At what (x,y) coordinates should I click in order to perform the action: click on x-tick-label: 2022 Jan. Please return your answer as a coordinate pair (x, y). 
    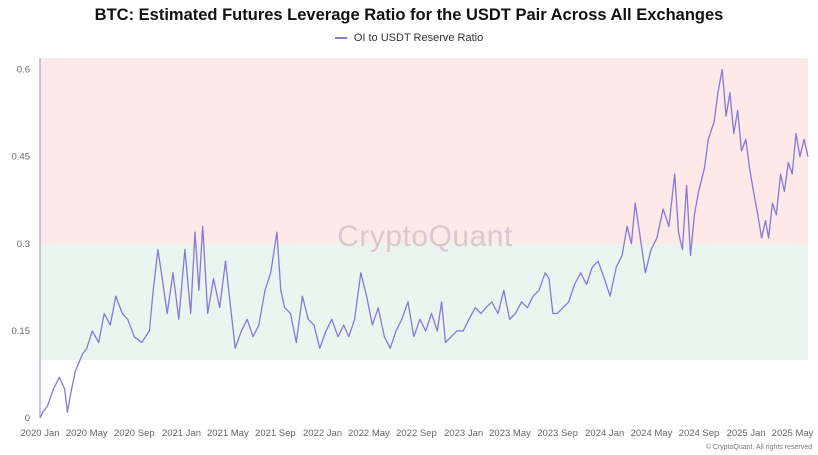
    Looking at the image, I should click on (322, 433).